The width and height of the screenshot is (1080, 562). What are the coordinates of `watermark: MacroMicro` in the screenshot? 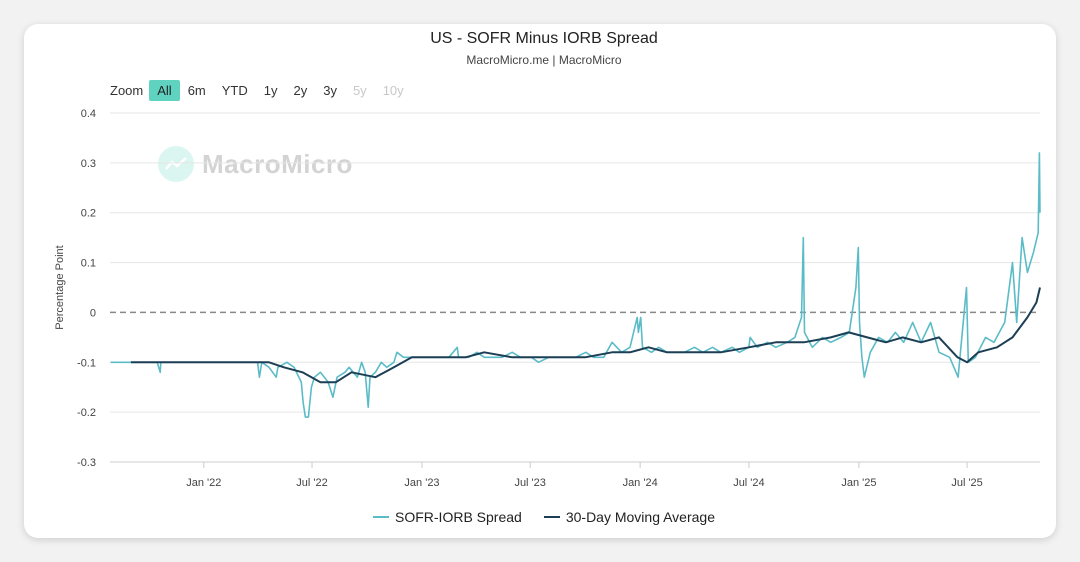 It's located at (255, 164).